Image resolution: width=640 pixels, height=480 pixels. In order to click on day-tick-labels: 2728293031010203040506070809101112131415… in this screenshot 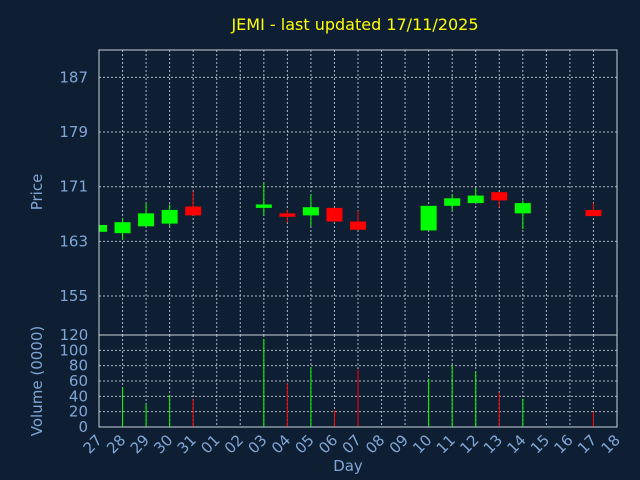, I will do `click(352, 444)`.